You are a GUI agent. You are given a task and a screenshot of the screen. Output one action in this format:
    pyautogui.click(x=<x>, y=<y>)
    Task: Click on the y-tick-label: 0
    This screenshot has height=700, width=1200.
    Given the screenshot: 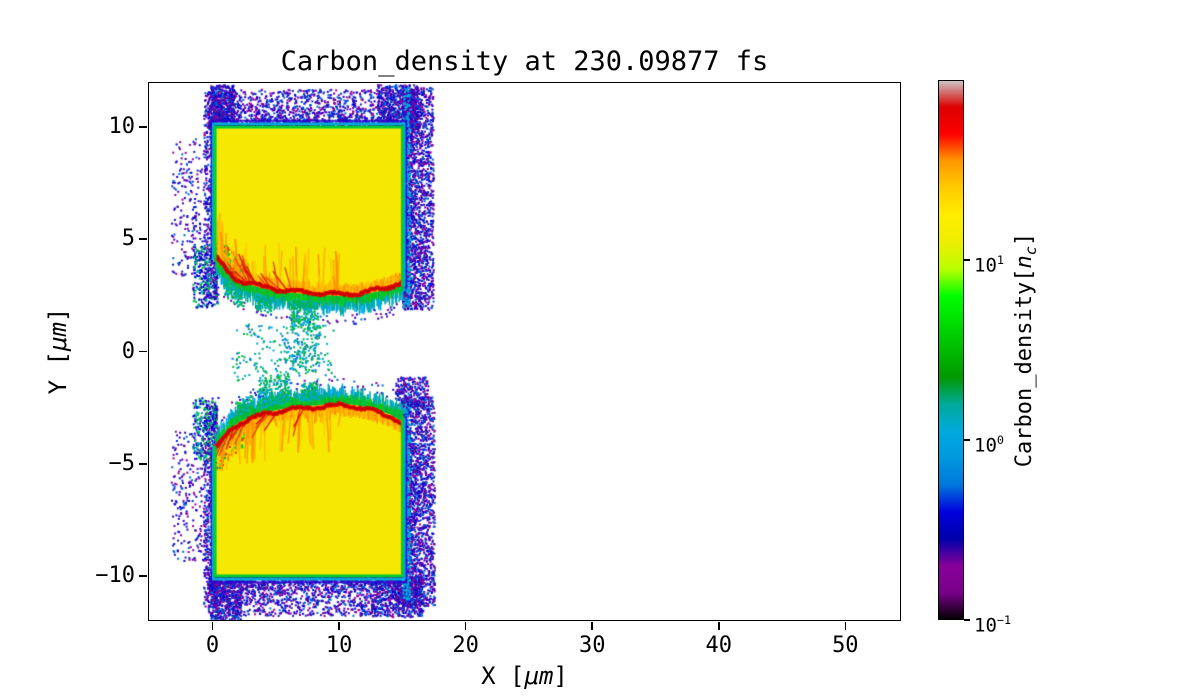 What is the action you would take?
    pyautogui.click(x=128, y=351)
    